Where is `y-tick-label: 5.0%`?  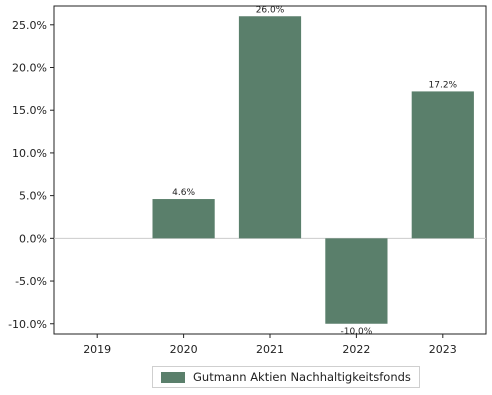
y-tick-label: 5.0% is located at coordinates (33, 196).